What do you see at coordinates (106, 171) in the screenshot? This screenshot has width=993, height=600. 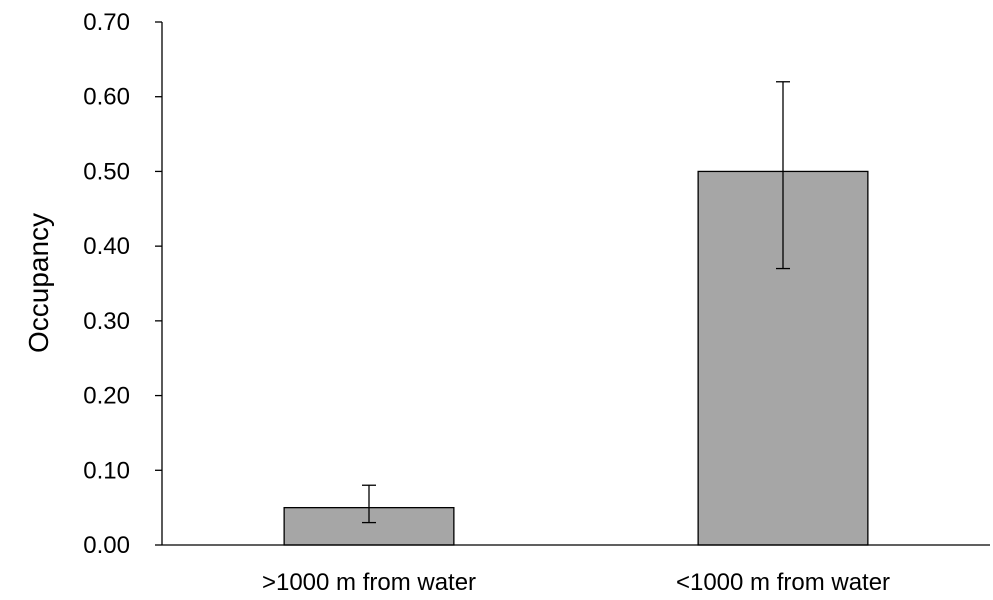 I see `y-tick-label: 0.50` at bounding box center [106, 171].